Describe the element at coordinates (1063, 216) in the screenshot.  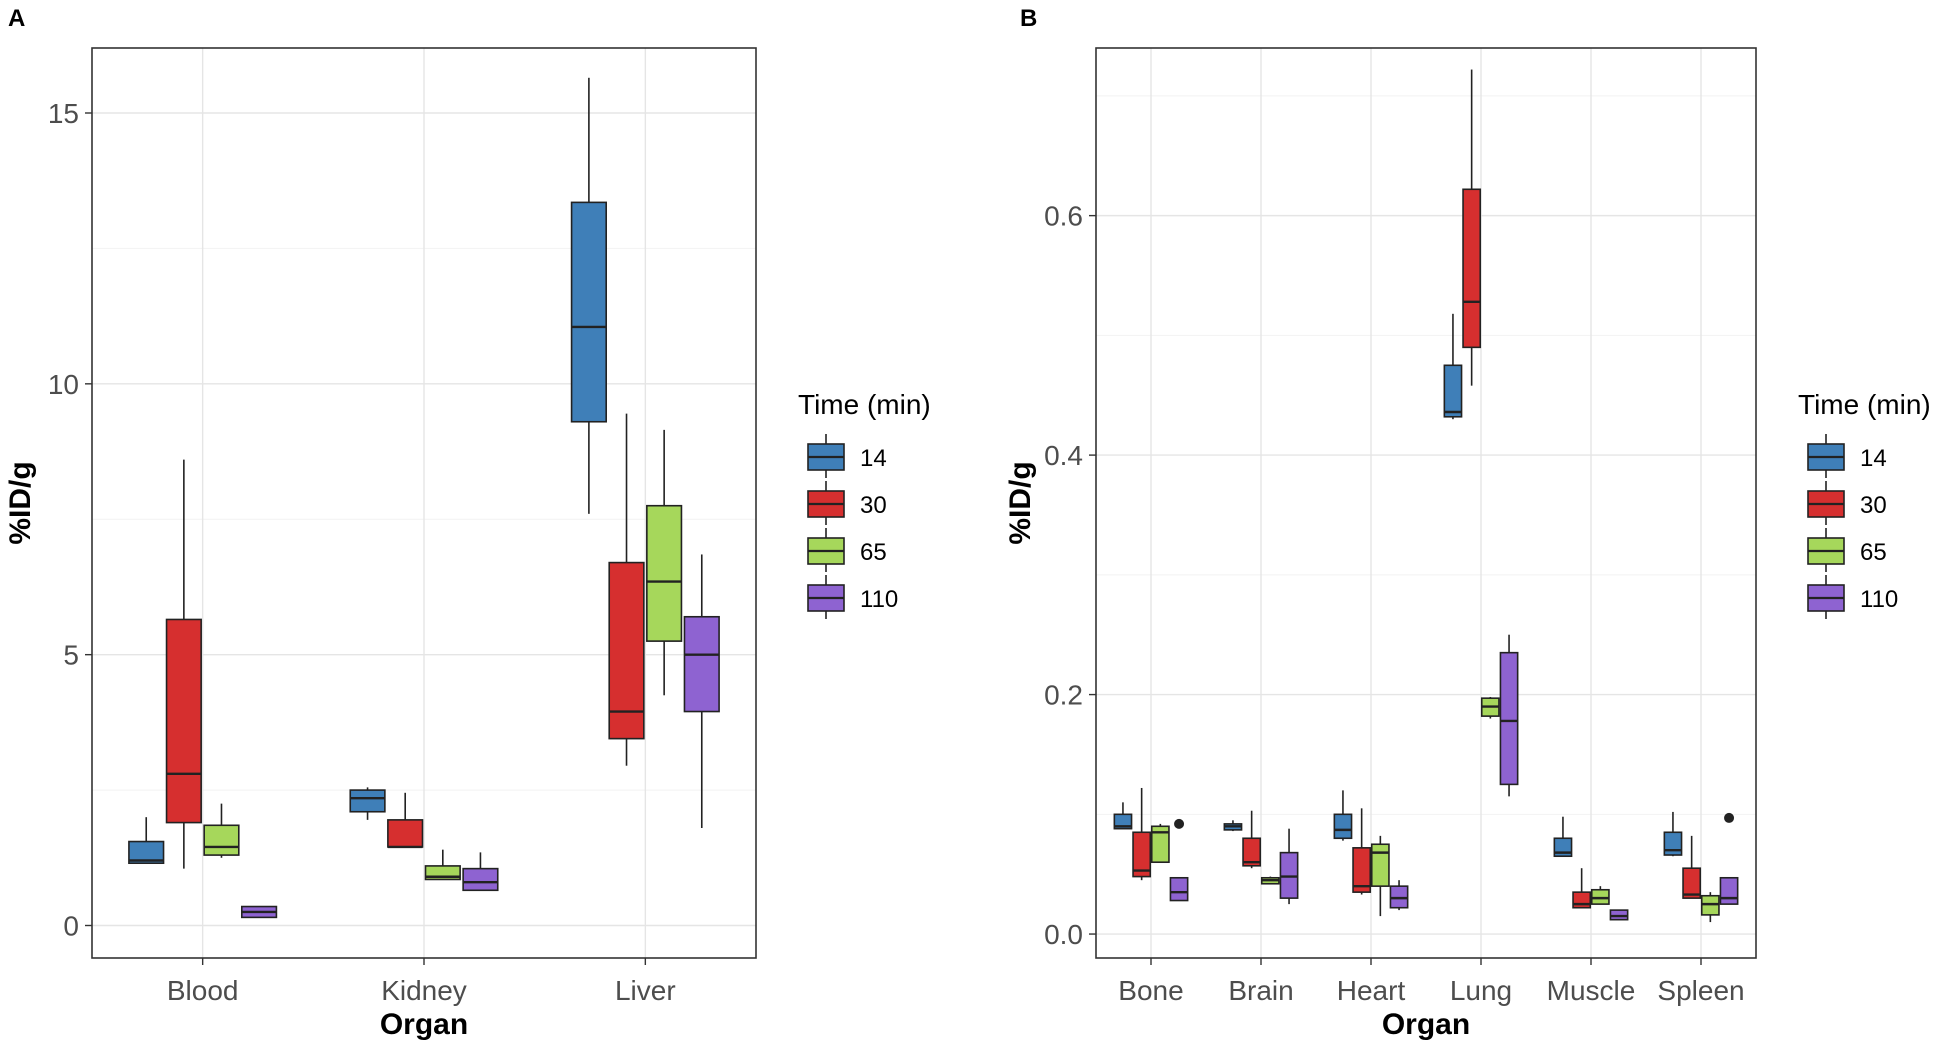
I see `y-tick-label: 0.6` at that location.